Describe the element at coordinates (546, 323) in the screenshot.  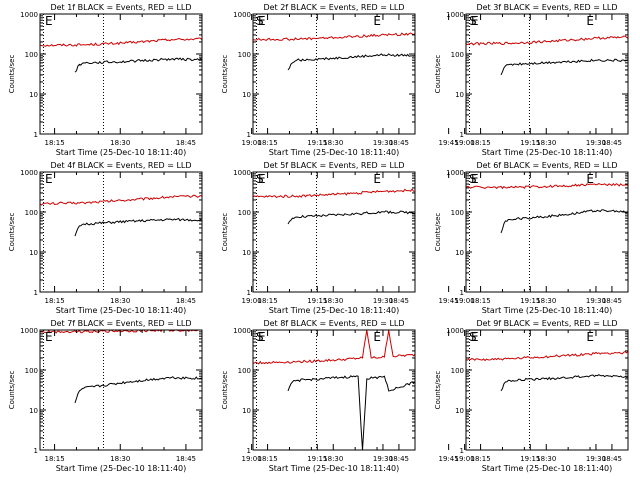
I see `chart-title: Det 9f BLACK = Events, RED = LLD` at that location.